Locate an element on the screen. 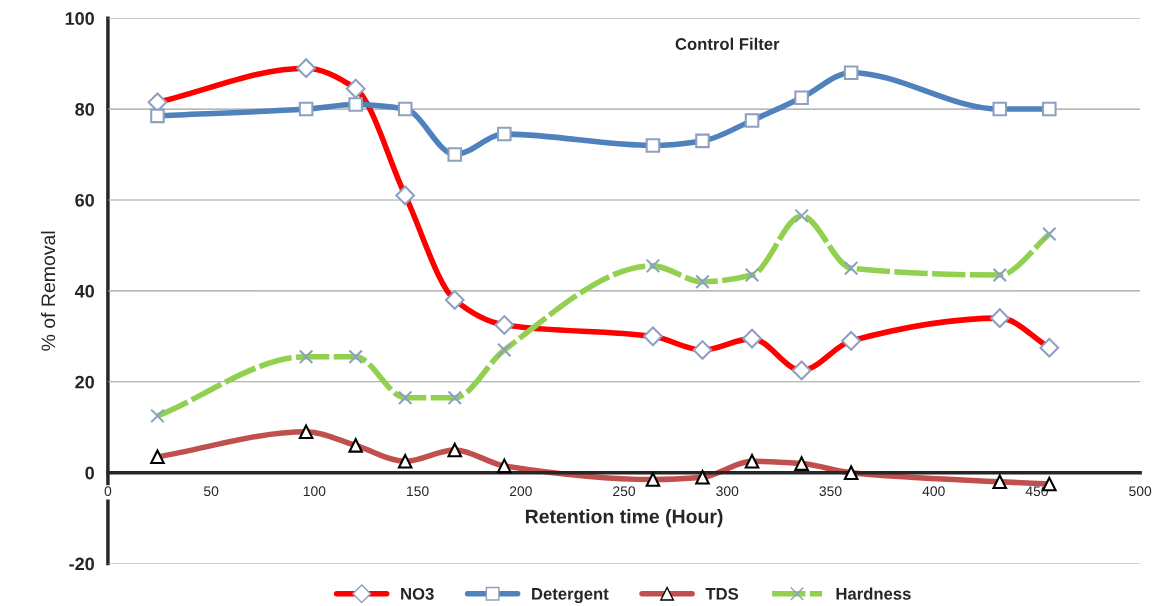 Image resolution: width=1173 pixels, height=606 pixels. x-tick-label: 150 is located at coordinates (418, 491).